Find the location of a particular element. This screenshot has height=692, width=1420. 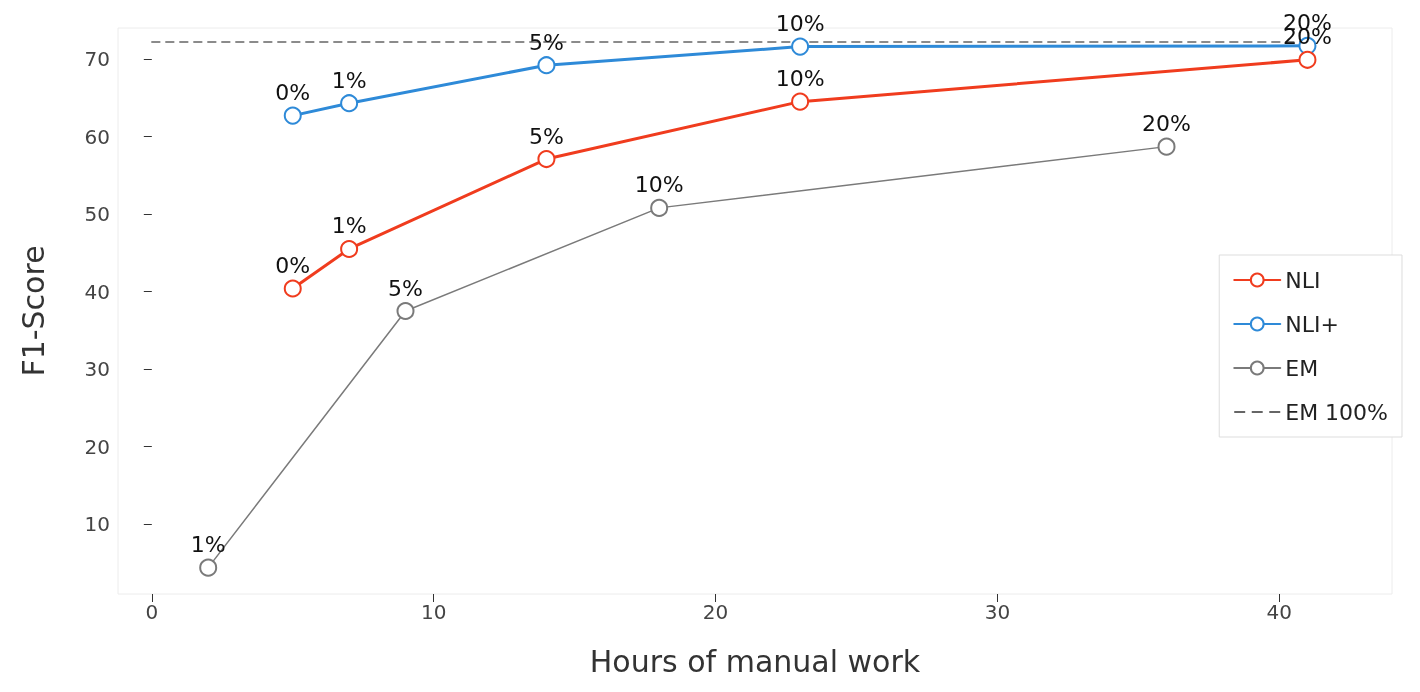

y-tick-label: 20 is located at coordinates (97, 446).